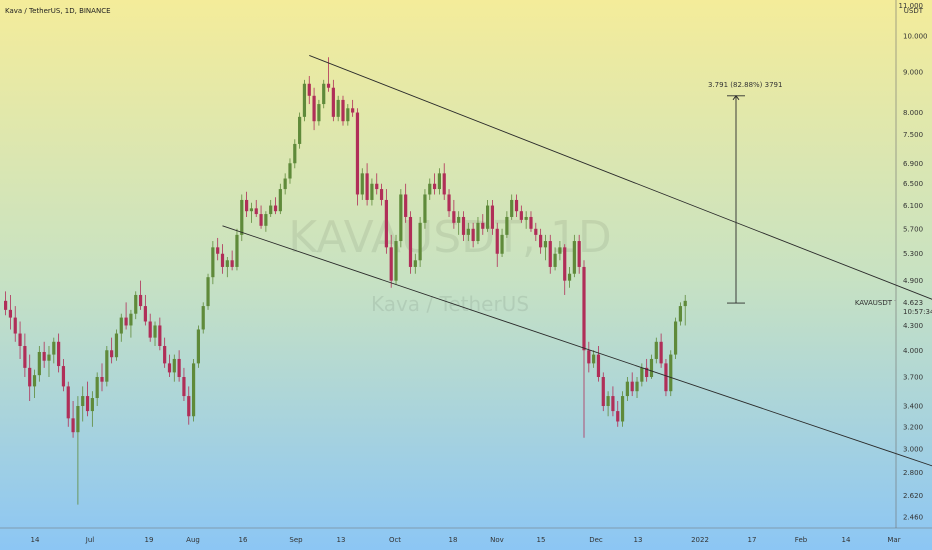 The image size is (932, 550). I want to click on x-tick-label: 14, so click(846, 540).